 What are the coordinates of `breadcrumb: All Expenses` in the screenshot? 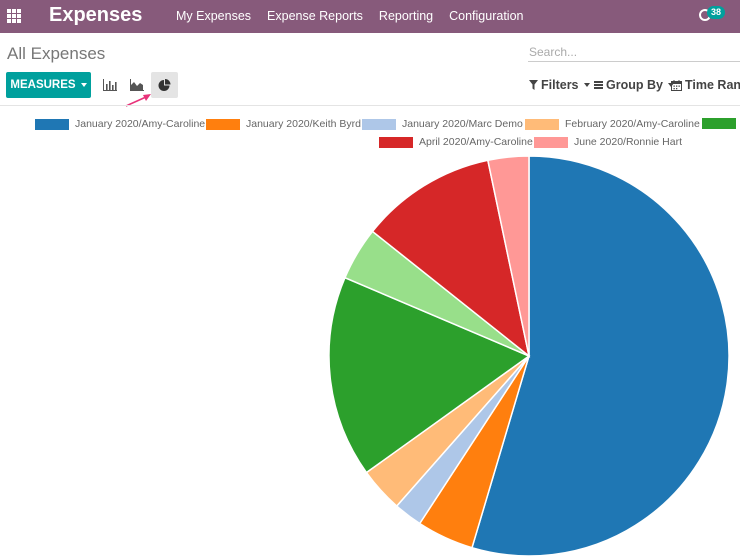 It's located at (56, 53).